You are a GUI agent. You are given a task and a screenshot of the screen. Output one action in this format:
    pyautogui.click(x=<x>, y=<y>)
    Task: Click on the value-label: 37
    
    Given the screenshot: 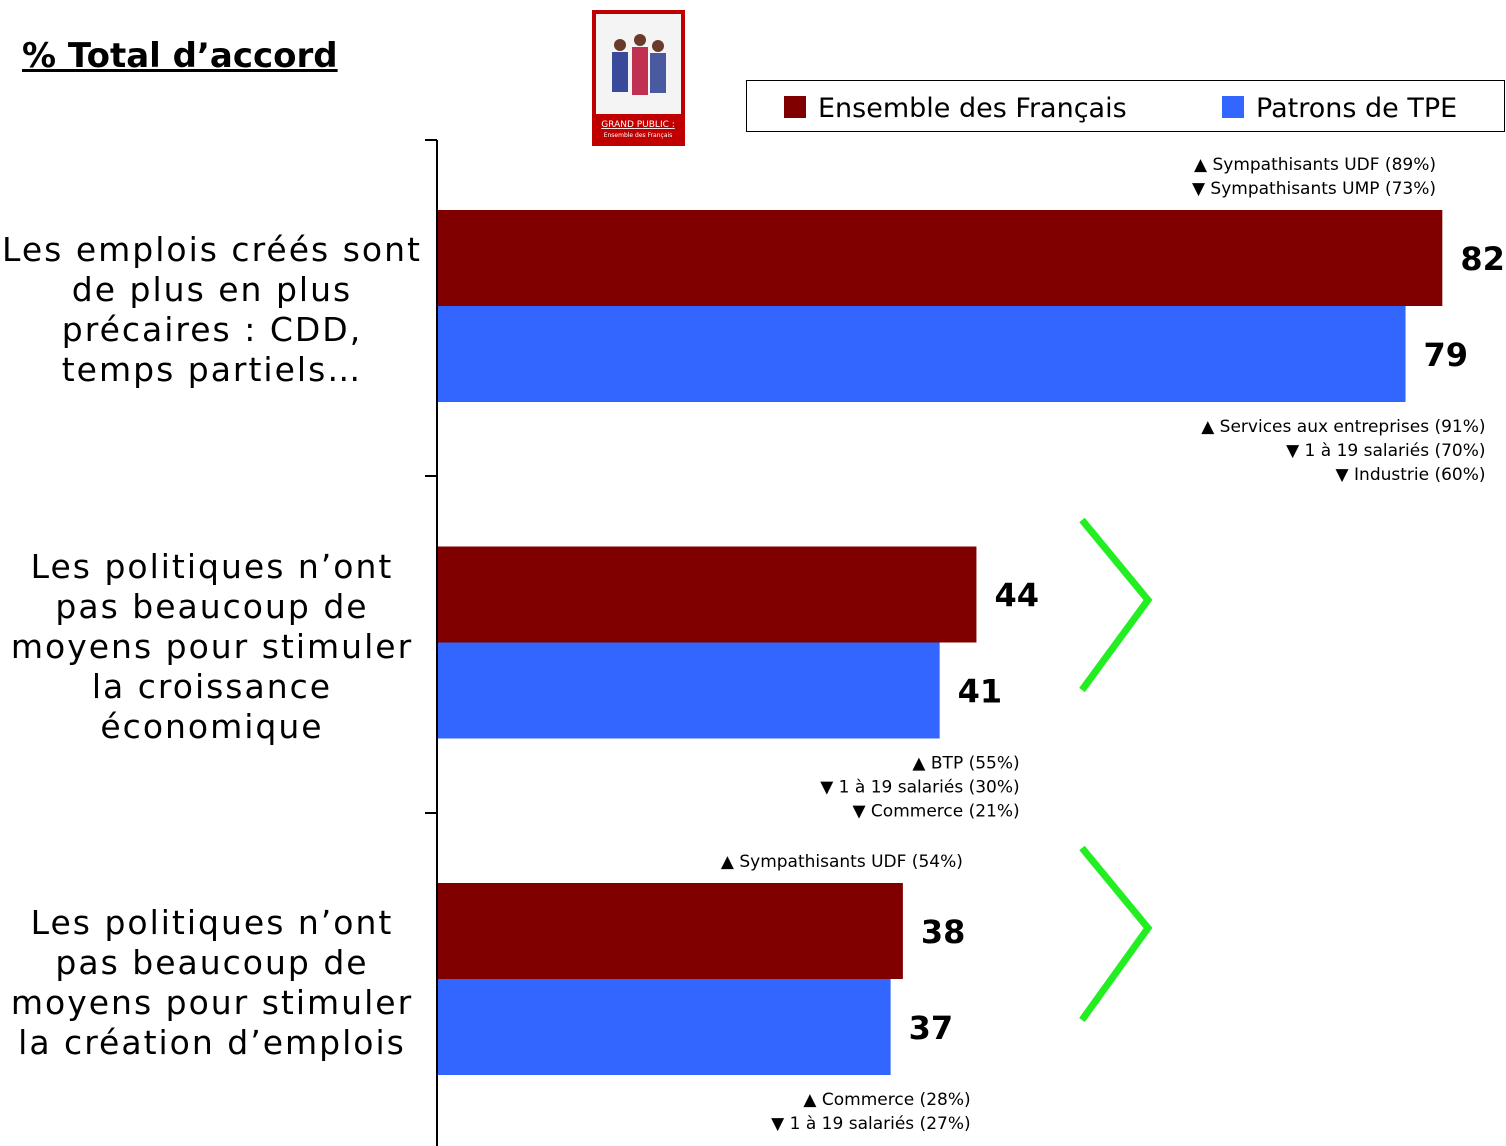 What is the action you would take?
    pyautogui.click(x=931, y=1028)
    